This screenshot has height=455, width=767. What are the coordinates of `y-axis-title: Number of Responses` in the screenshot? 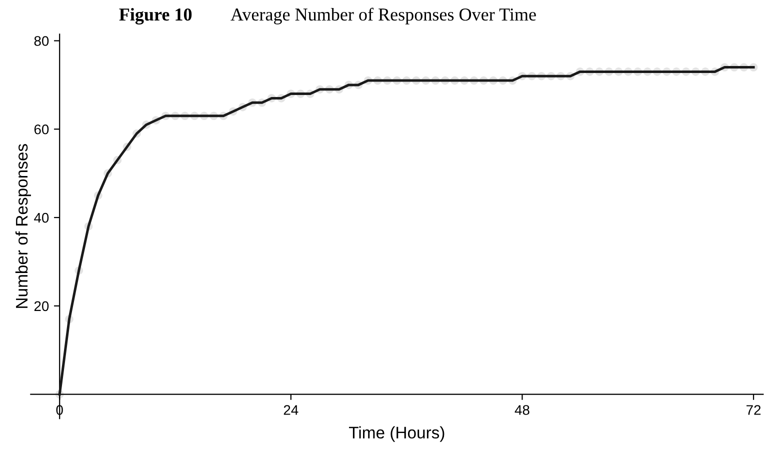 It's located at (23, 226).